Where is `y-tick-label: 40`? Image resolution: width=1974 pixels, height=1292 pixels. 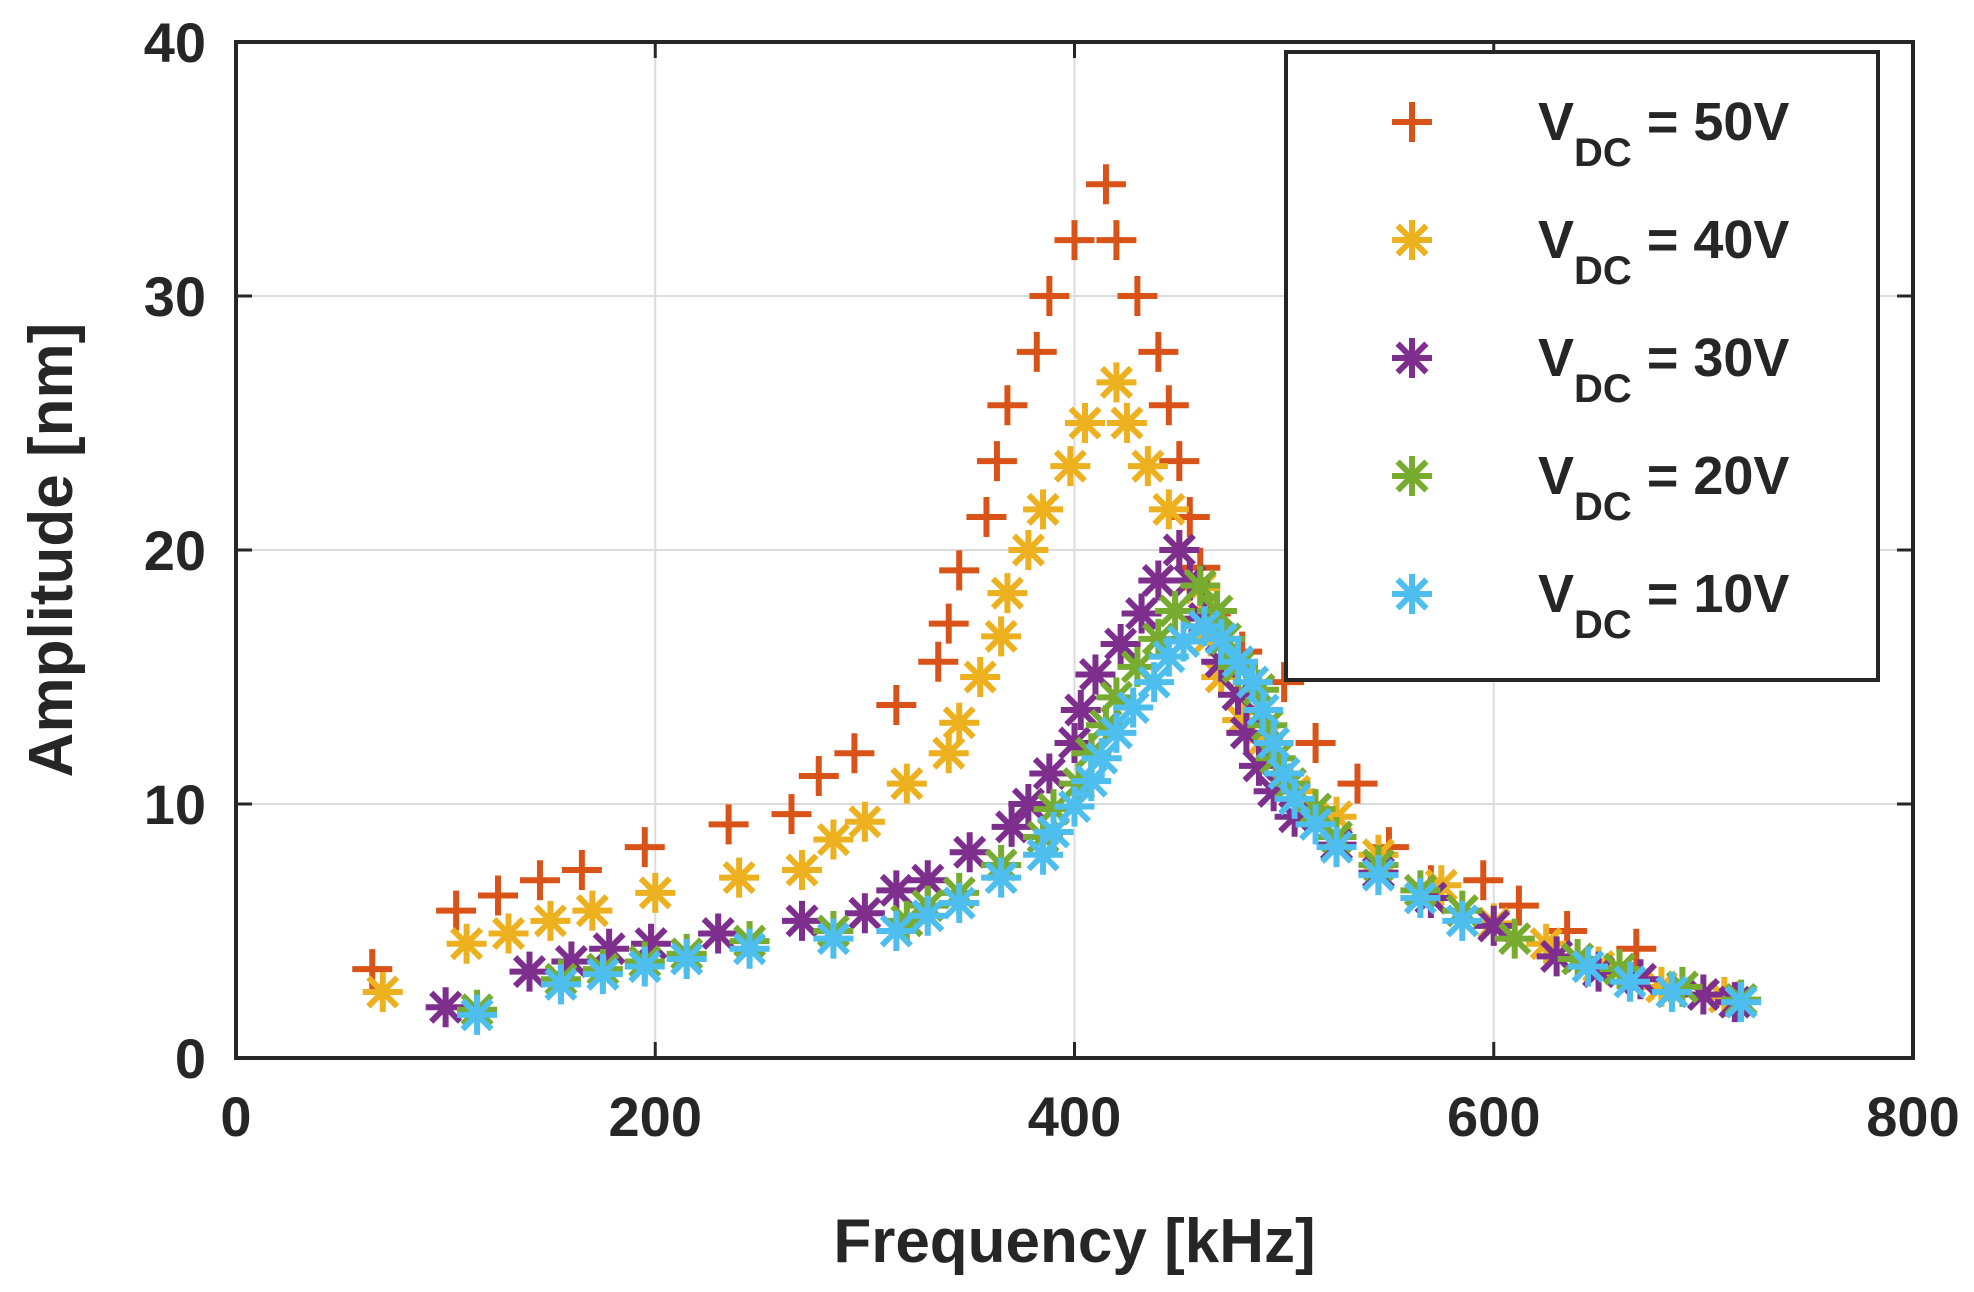
y-tick-label: 40 is located at coordinates (175, 42).